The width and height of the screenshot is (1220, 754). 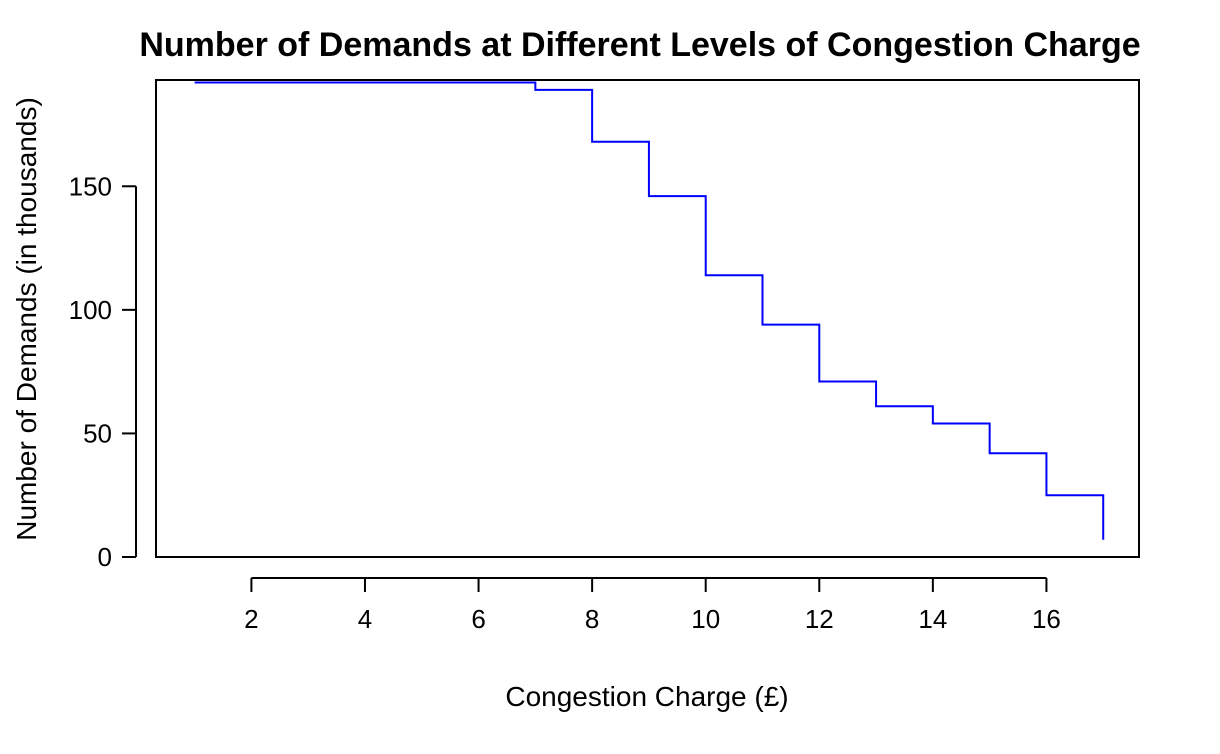 I want to click on y-tick-label: 50, so click(x=97, y=433).